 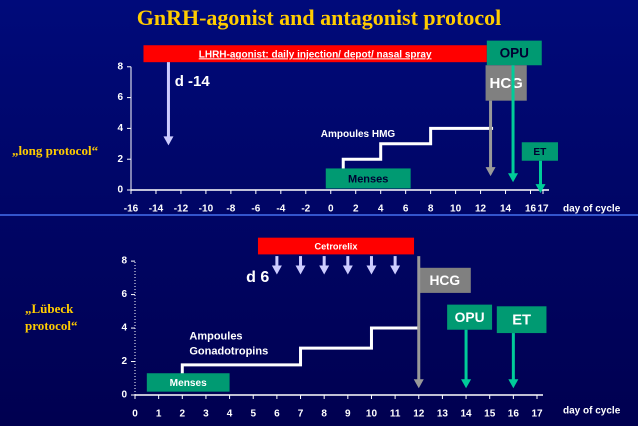 What do you see at coordinates (131, 209) in the screenshot?
I see `x-tick-label: -16` at bounding box center [131, 209].